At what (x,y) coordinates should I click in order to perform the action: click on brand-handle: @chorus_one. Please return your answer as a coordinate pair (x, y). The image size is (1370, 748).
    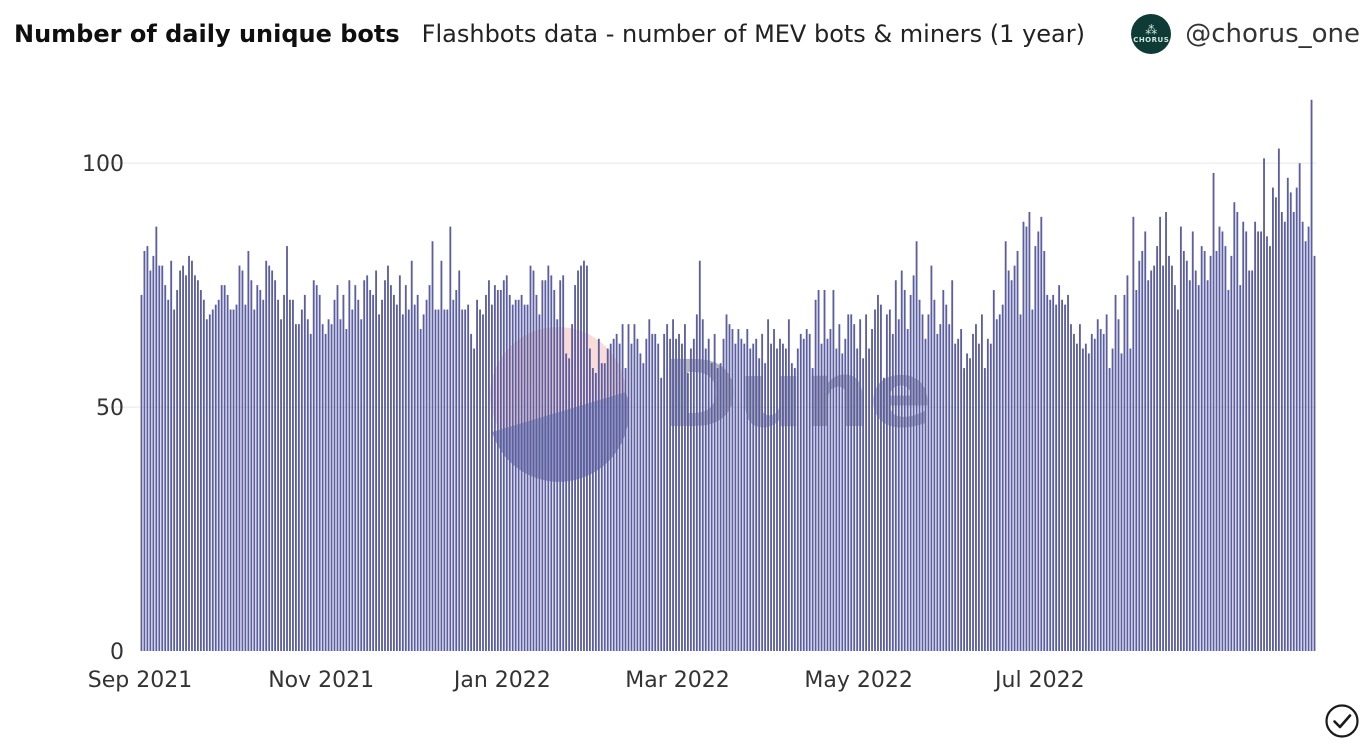
    Looking at the image, I should click on (1272, 34).